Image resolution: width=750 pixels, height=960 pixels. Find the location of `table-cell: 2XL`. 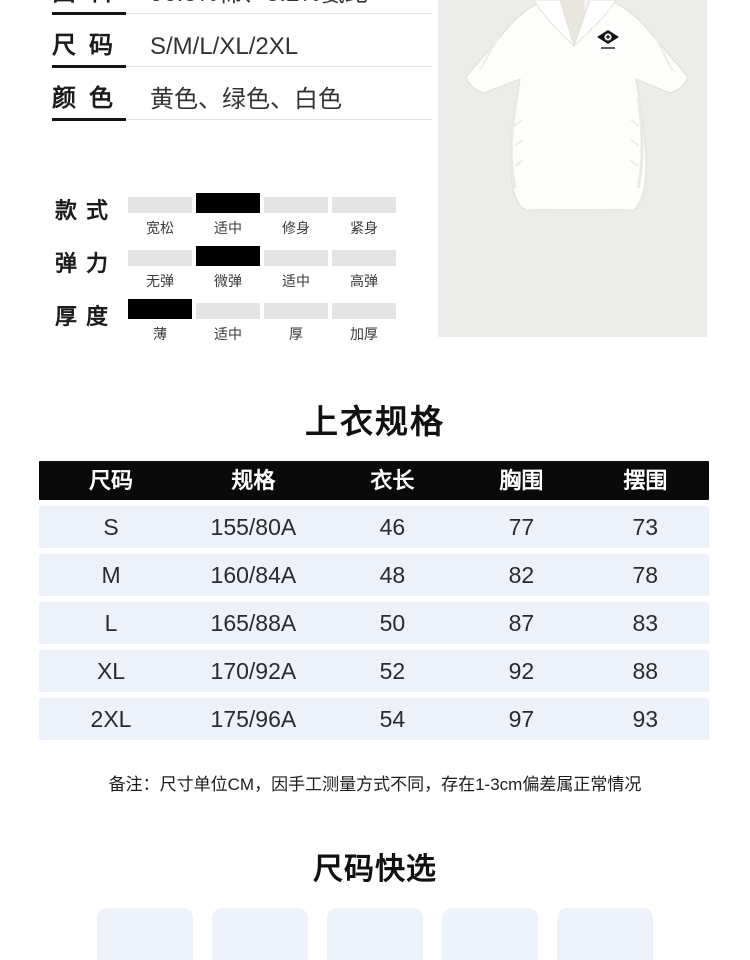

table-cell: 2XL is located at coordinates (111, 719).